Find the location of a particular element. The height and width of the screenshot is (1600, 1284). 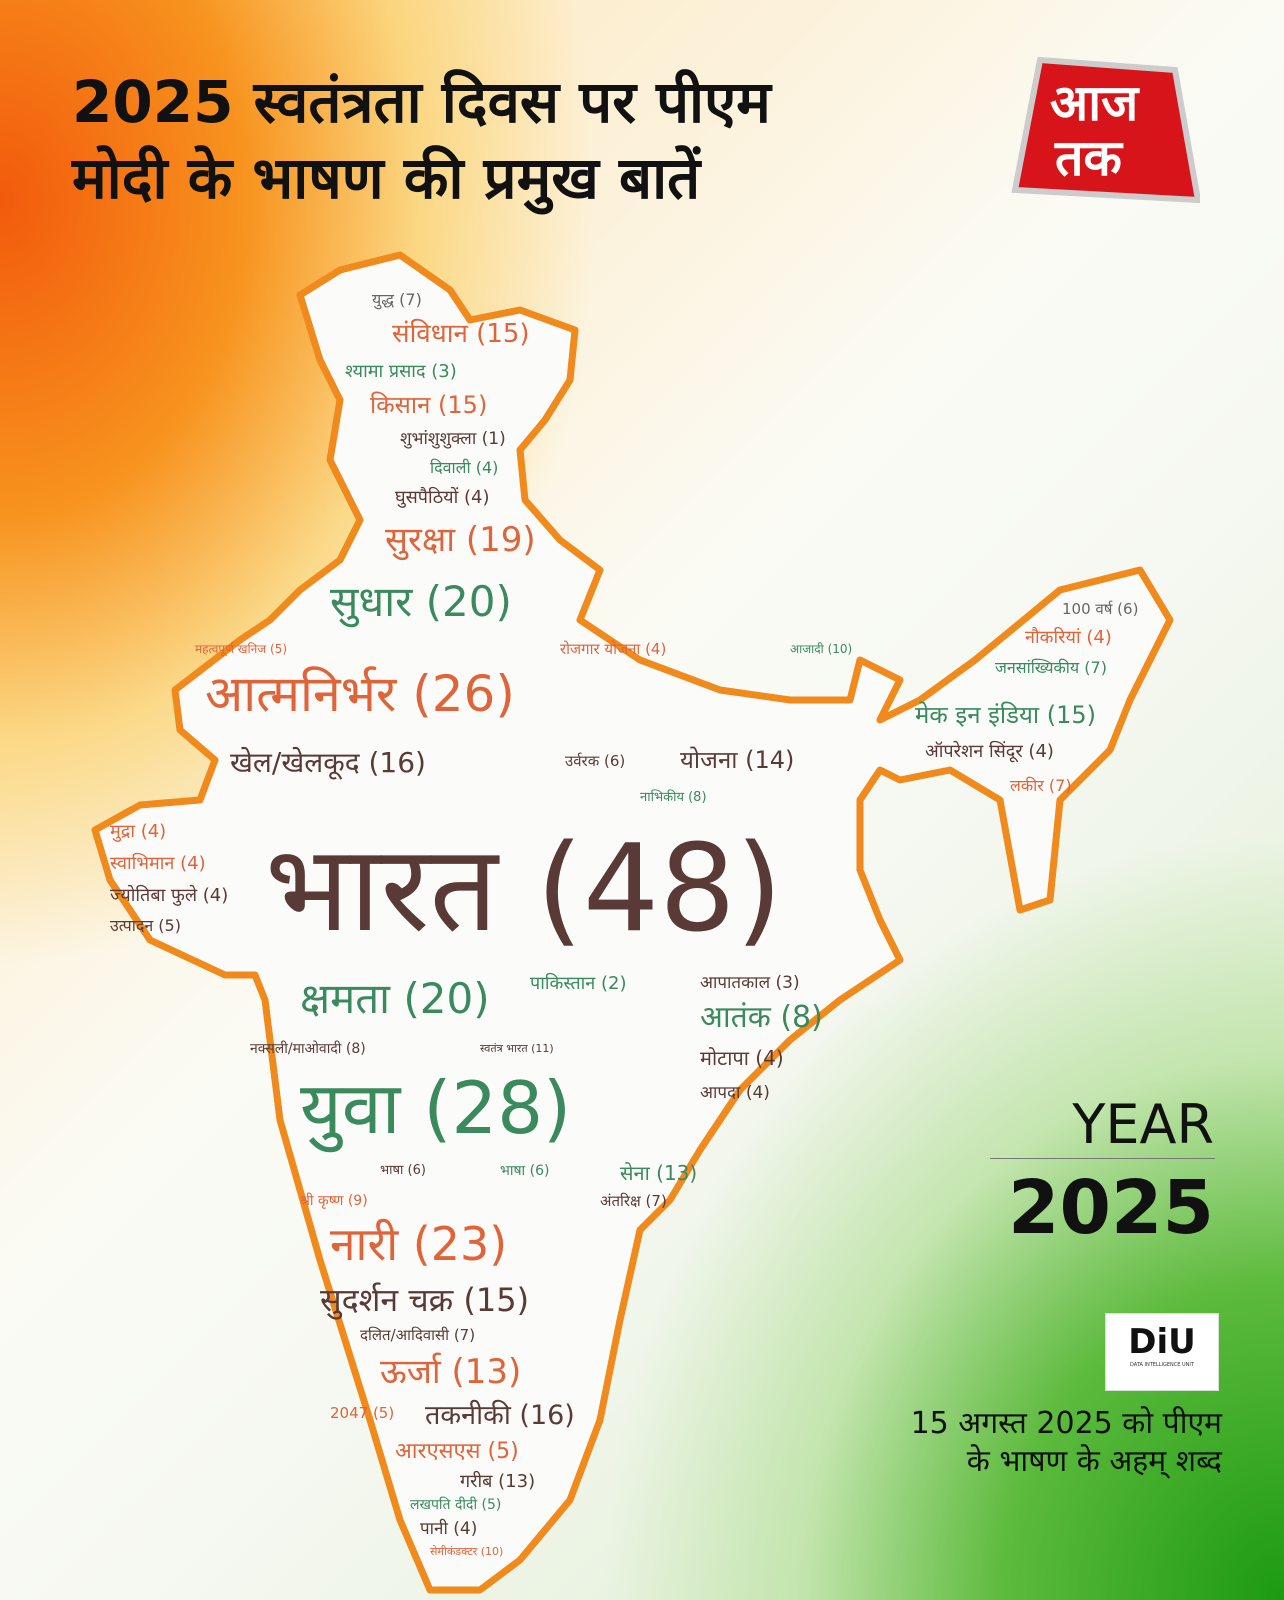

diu-subtitle: DATA INTELLIGENCE UNIT is located at coordinates (1162, 1365).